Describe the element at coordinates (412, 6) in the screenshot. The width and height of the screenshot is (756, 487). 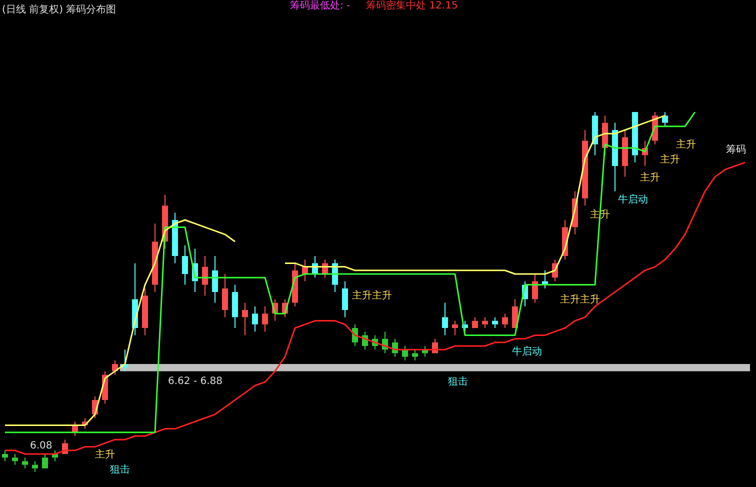
I see `text: 筹码密集中处 12.15` at that location.